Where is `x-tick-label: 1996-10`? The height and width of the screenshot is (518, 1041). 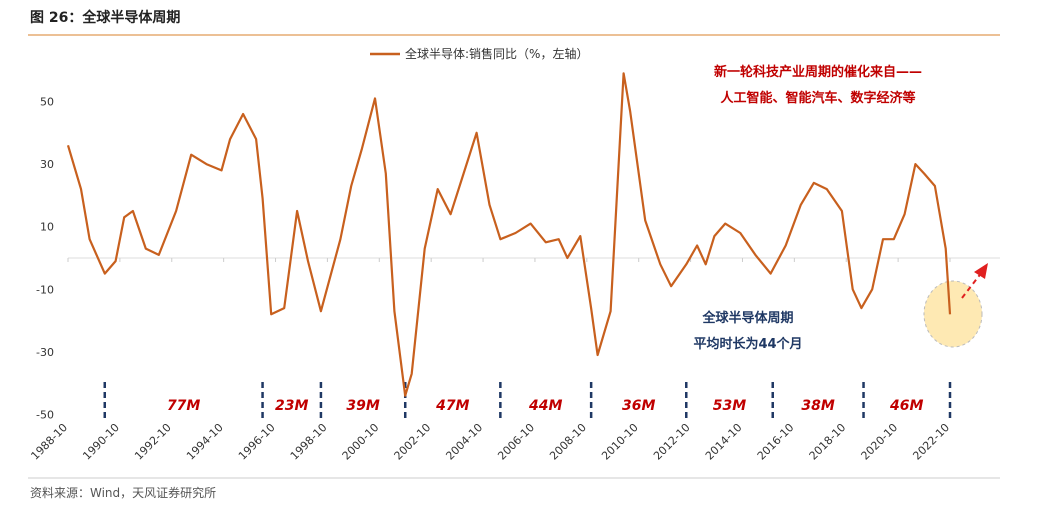
x-tick-label: 1996-10 is located at coordinates (257, 442).